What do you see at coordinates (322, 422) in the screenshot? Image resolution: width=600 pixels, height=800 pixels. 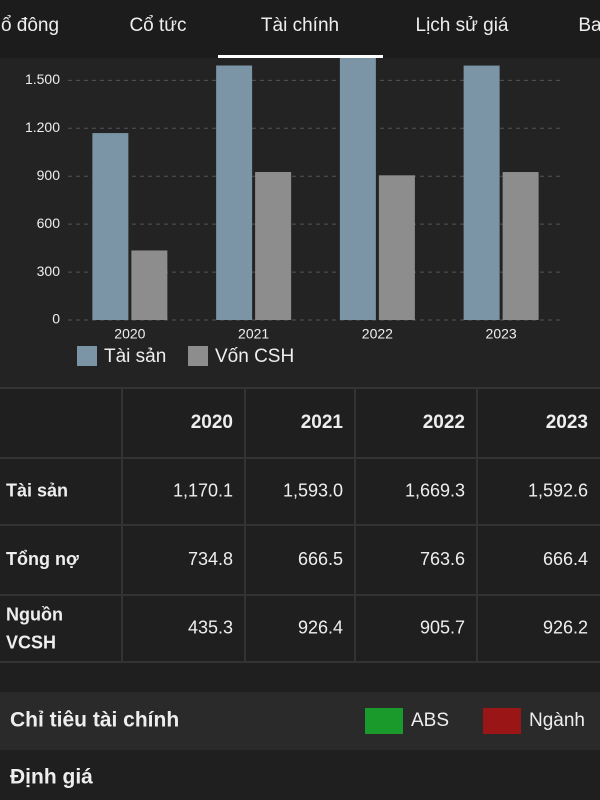 I see `column-header: 2021` at bounding box center [322, 422].